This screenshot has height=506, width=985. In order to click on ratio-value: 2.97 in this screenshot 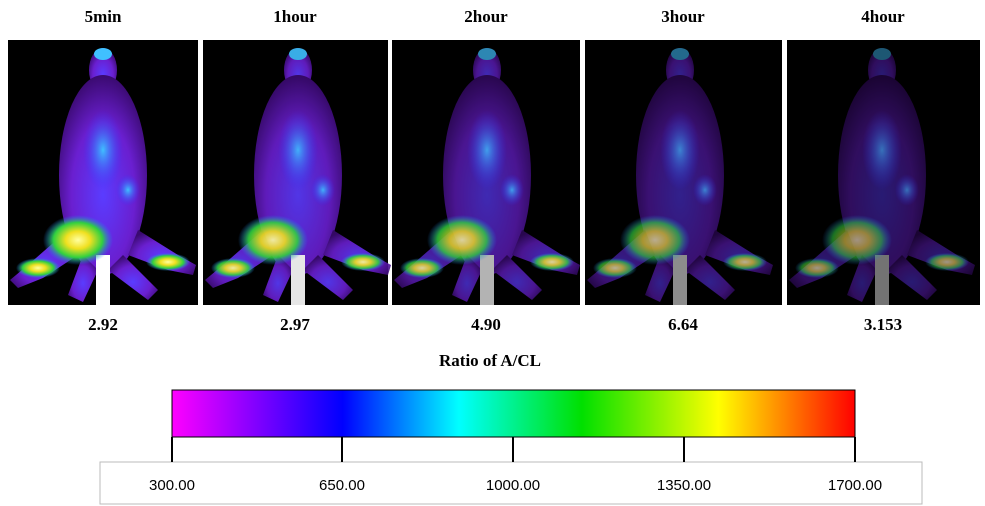, I will do `click(295, 324)`.